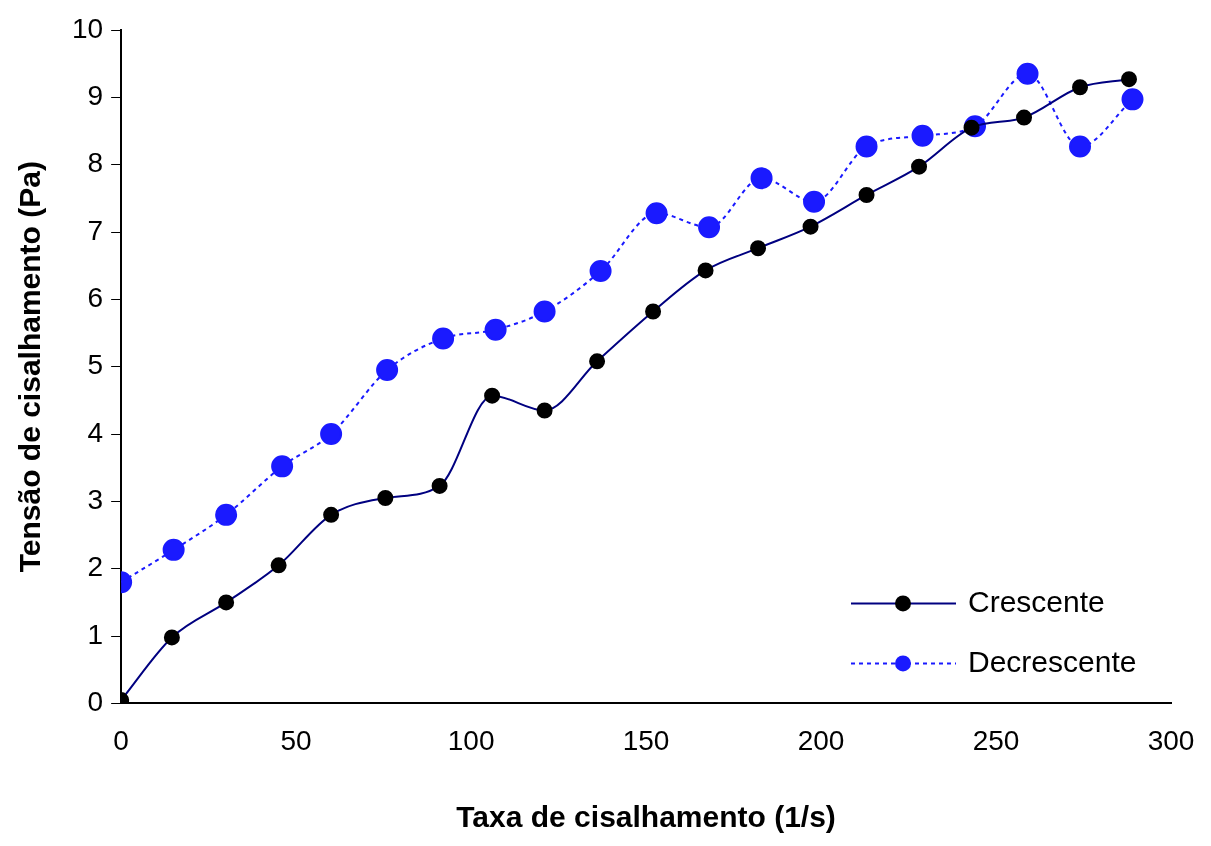 The width and height of the screenshot is (1211, 846). What do you see at coordinates (1171, 740) in the screenshot?
I see `x-tick-label: 300` at bounding box center [1171, 740].